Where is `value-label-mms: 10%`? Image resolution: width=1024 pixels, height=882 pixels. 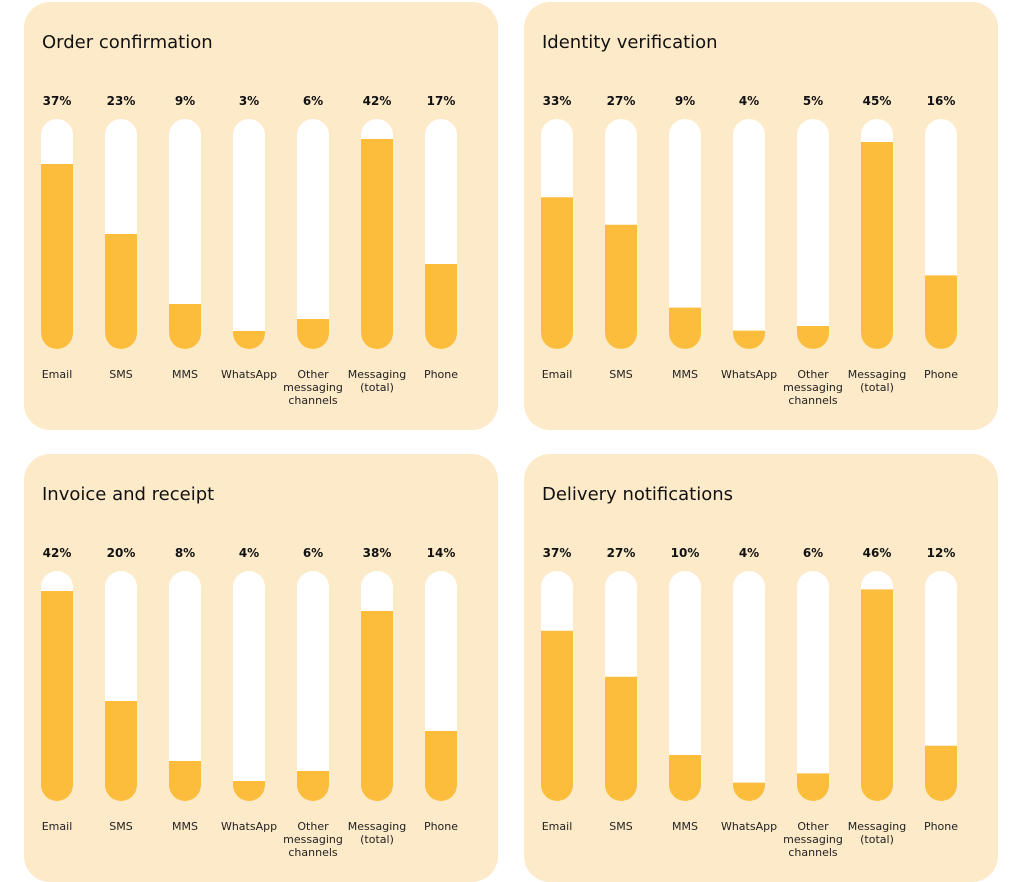
value-label-mms: 10% is located at coordinates (685, 553).